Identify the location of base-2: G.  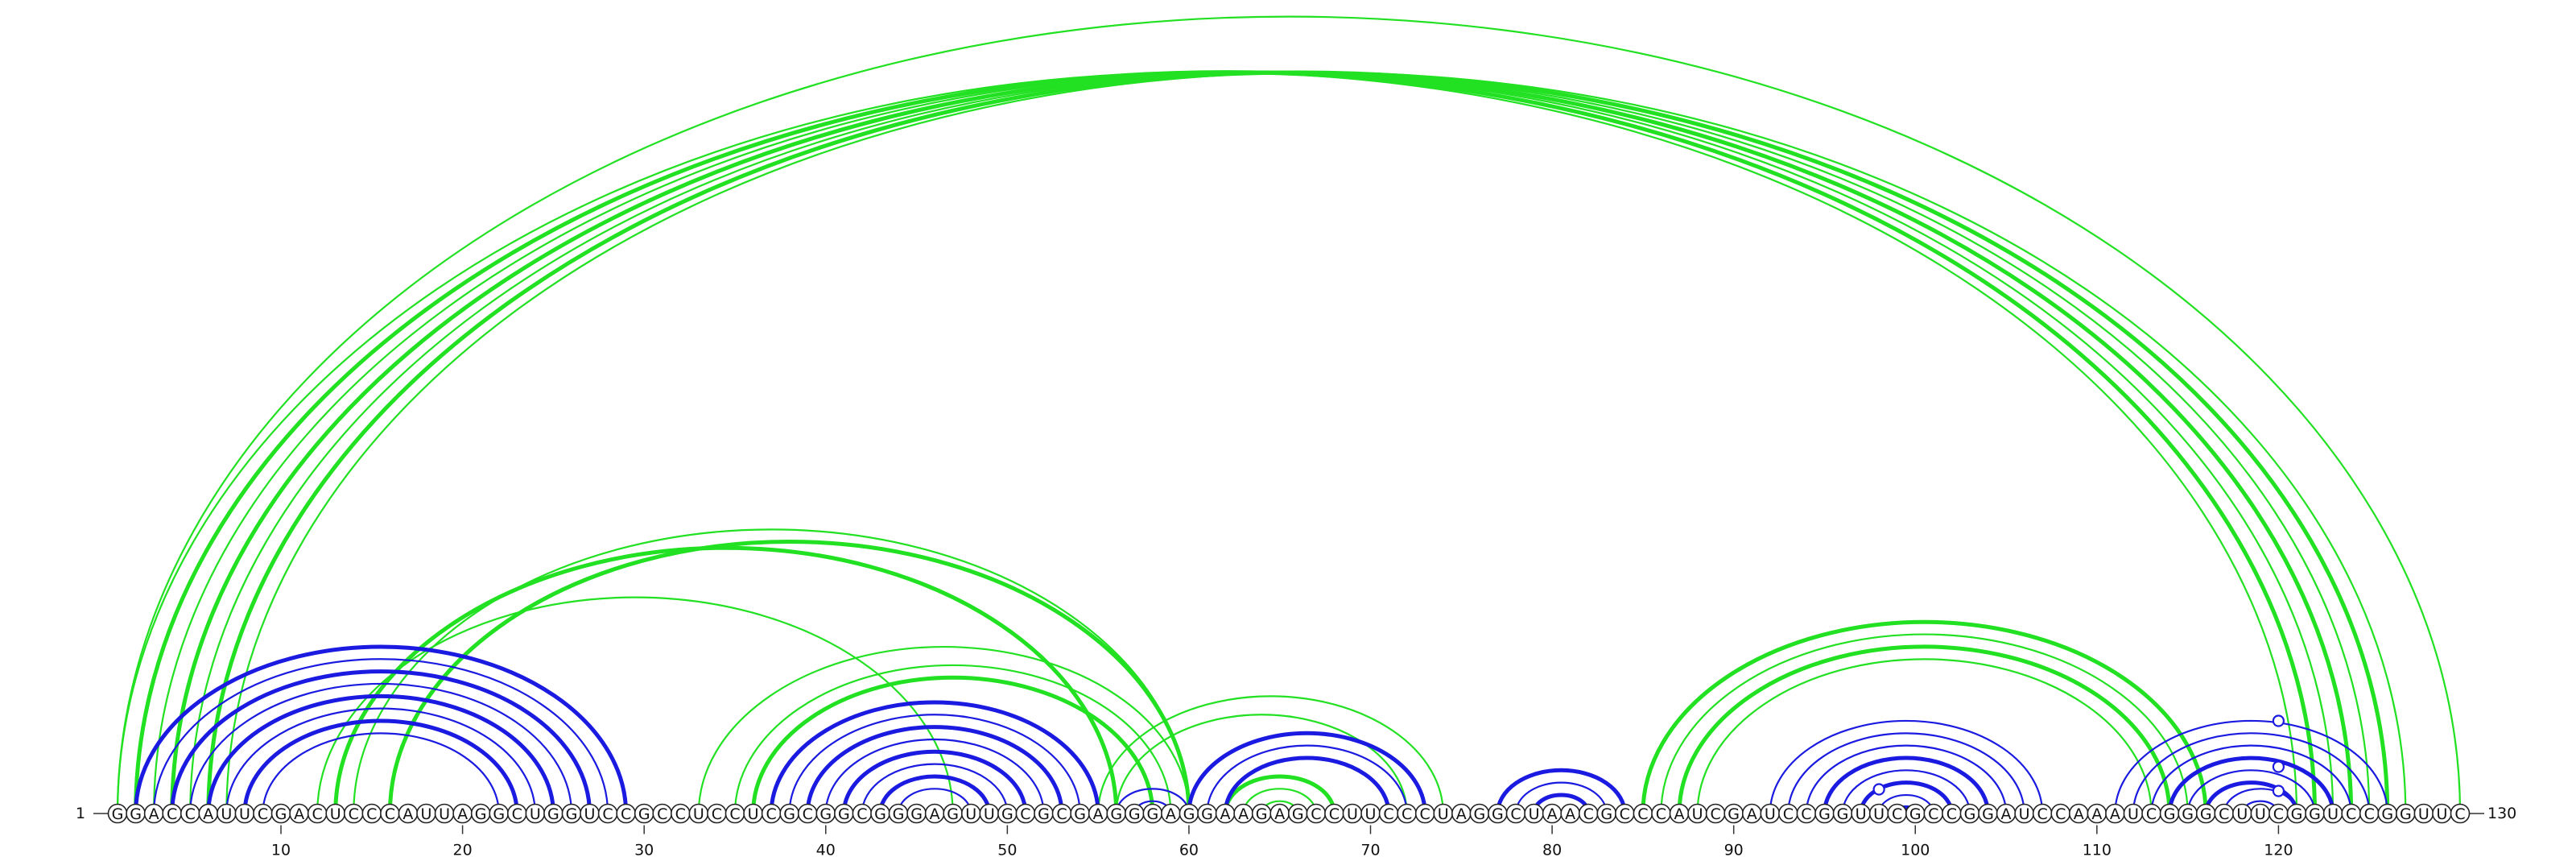
(136, 813).